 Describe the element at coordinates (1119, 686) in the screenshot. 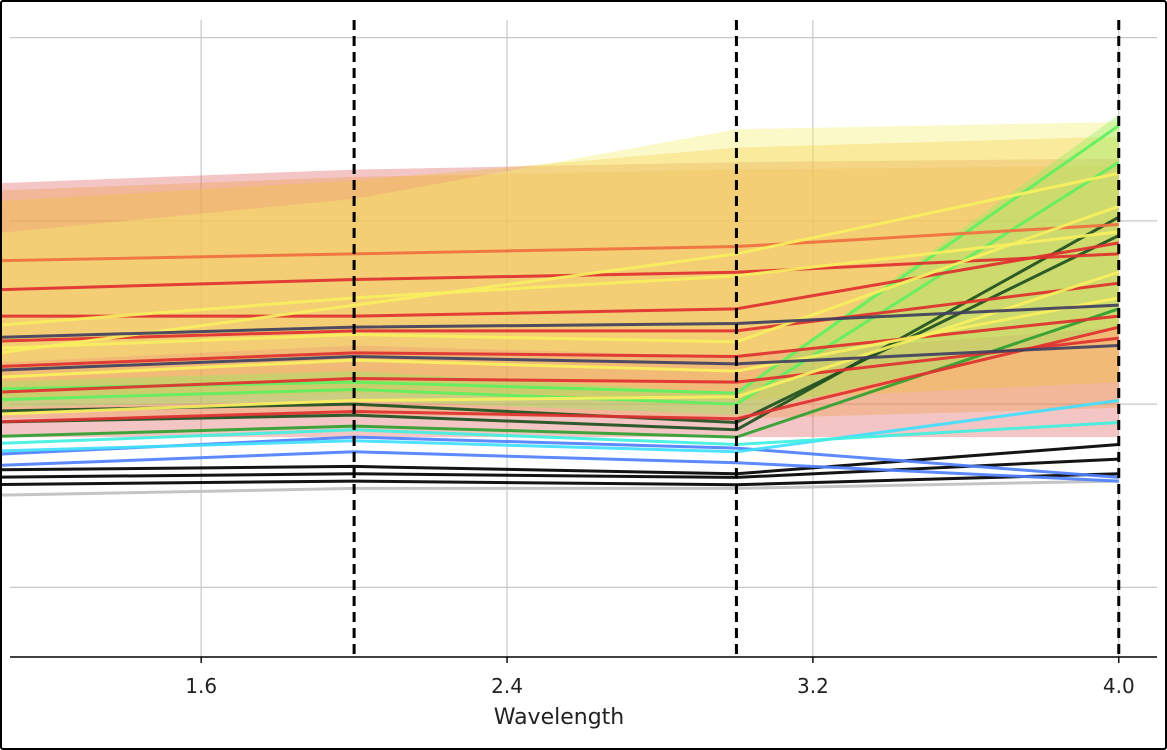

I see `x-tick-label-3: 4.0` at that location.